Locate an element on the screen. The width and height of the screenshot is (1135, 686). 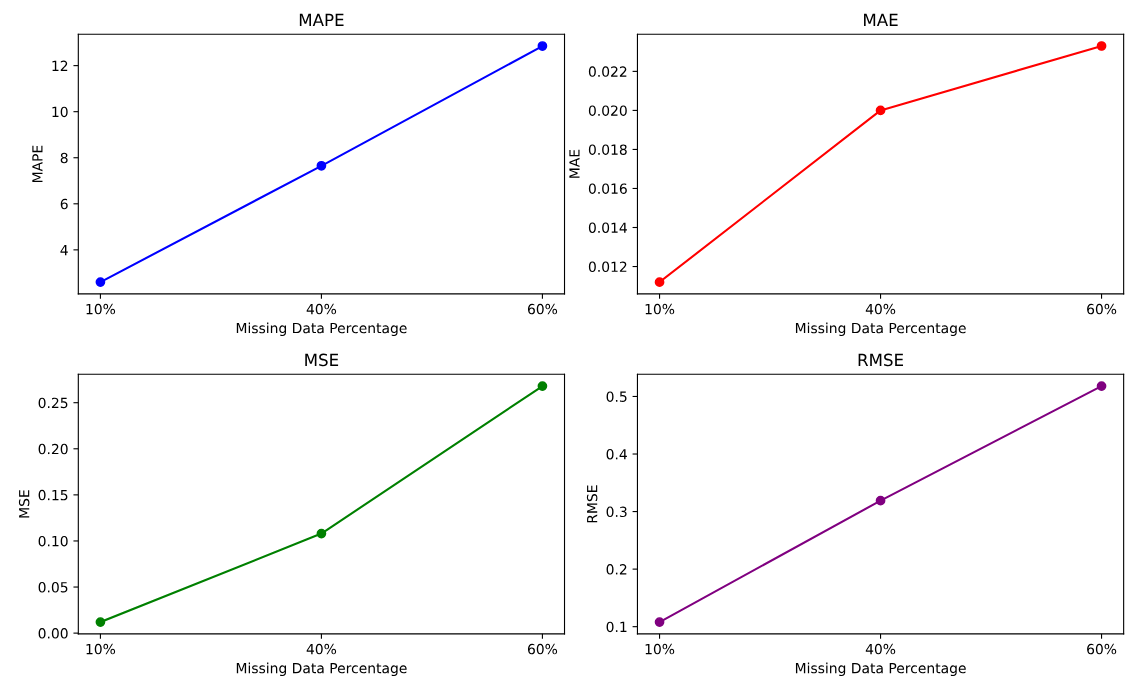
y-tick-label: 0.20 is located at coordinates (53, 449).